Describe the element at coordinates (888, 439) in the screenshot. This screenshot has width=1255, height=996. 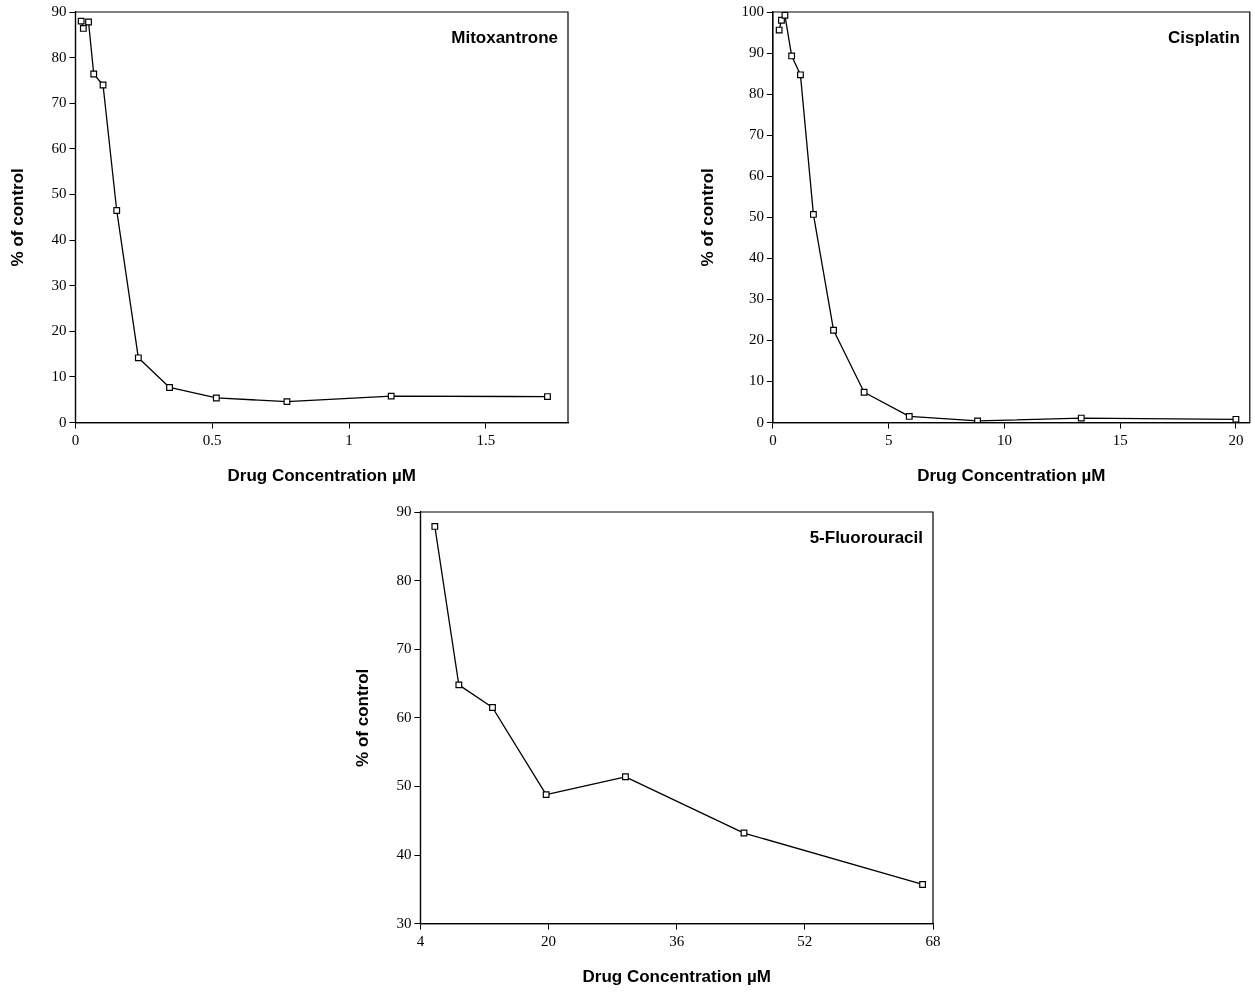
I see `x-tick-label: 5` at that location.